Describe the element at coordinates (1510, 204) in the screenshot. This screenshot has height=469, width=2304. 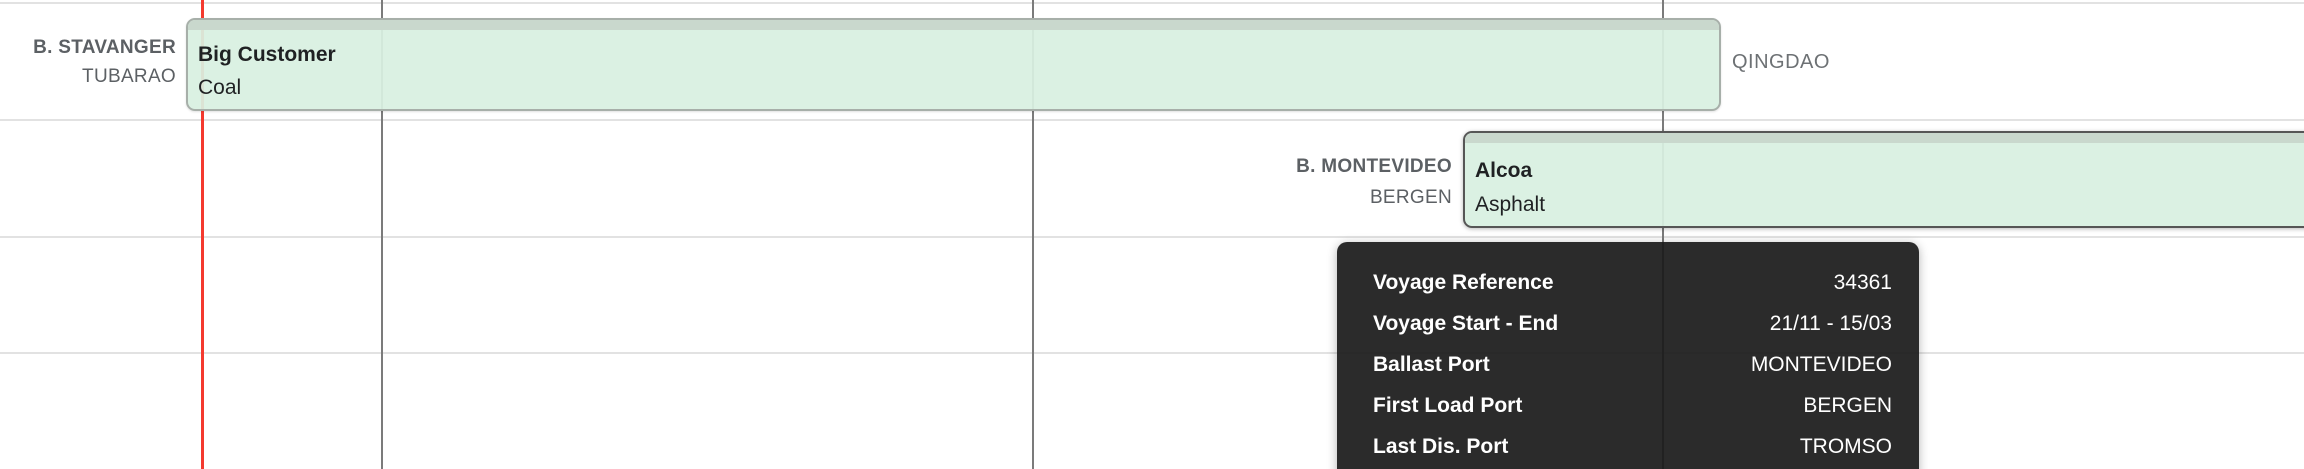
I see `voyage-cargo-label: Asphalt` at that location.